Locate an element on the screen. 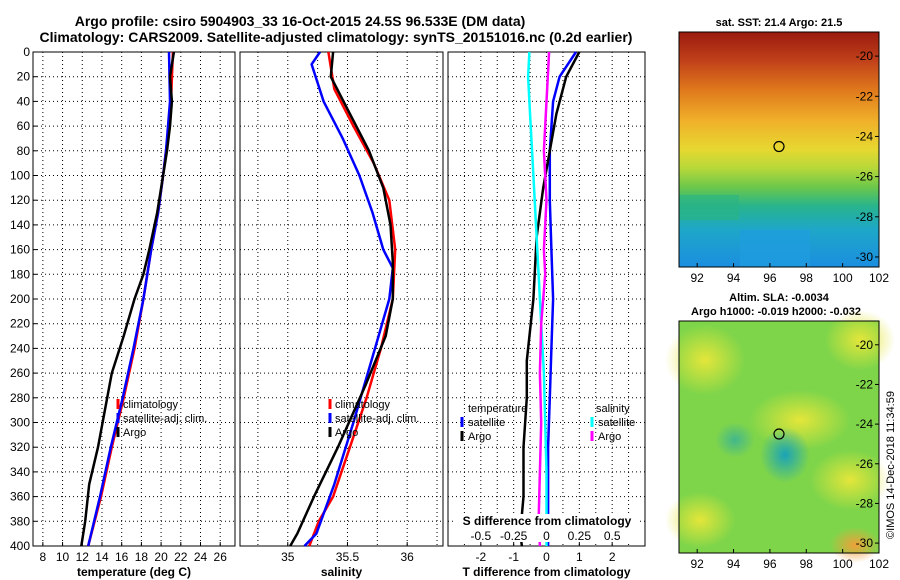 This screenshot has height=580, width=900. timestamp-footer: ©IMOS 14-Dec-2018 11:34:59 is located at coordinates (891, 465).